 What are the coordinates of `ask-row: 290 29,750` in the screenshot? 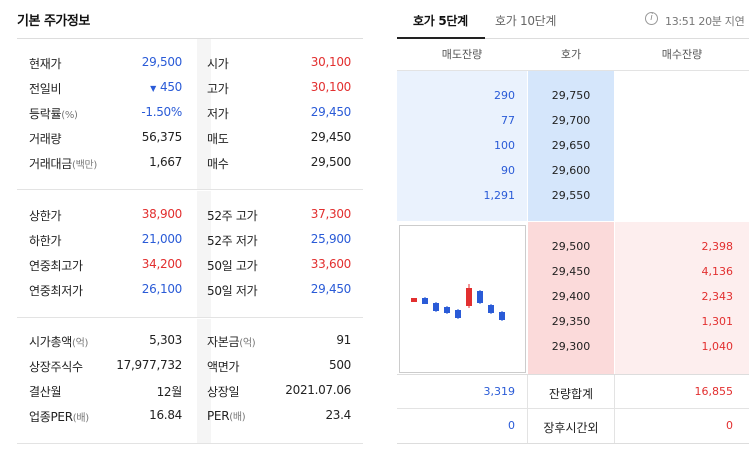 It's located at (573, 96).